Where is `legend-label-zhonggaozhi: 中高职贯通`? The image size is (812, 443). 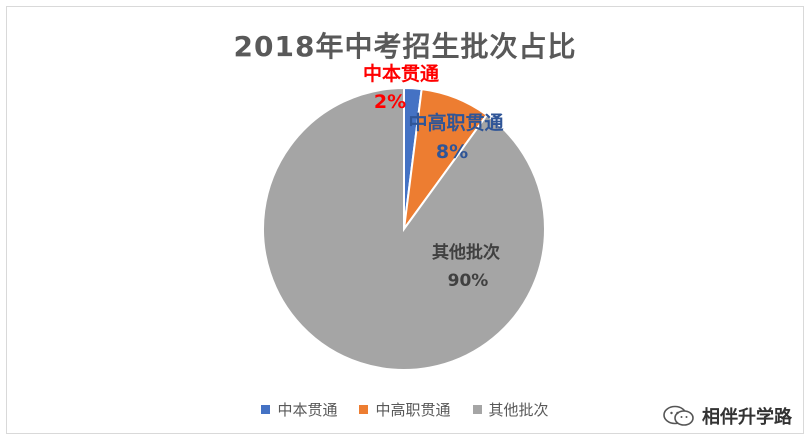 legend-label-zhonggaozhi: 中高职贯通 is located at coordinates (413, 410).